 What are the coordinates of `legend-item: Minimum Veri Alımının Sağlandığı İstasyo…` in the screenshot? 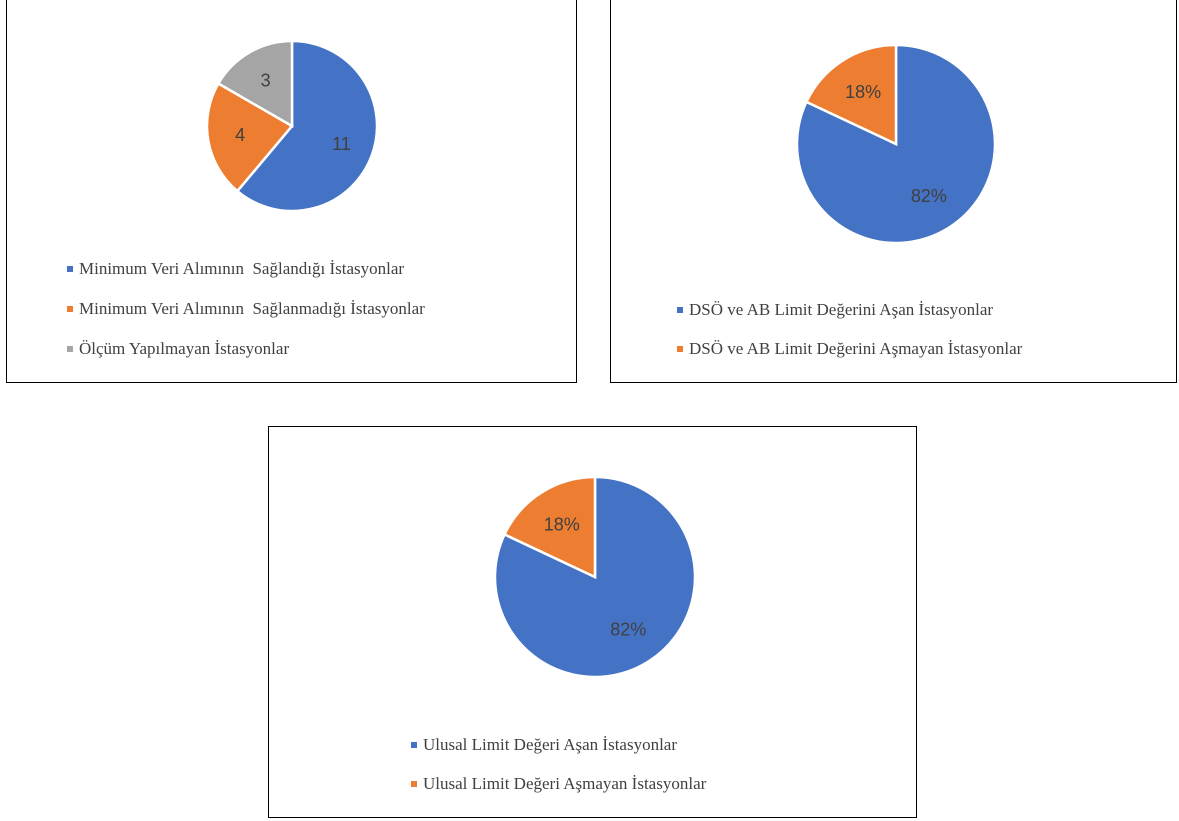 It's located at (235, 269).